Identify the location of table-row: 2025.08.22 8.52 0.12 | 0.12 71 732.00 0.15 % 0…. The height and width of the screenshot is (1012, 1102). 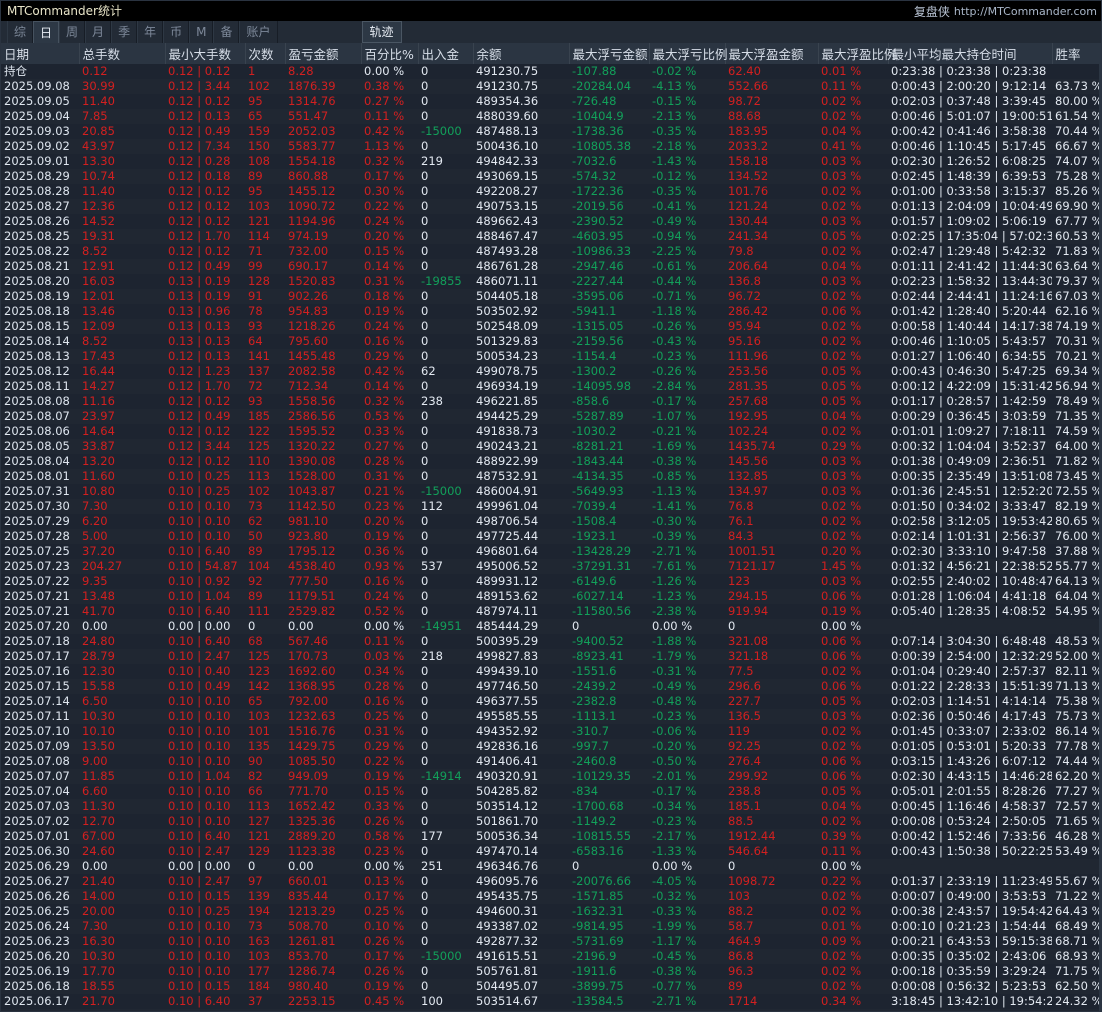
(551, 251).